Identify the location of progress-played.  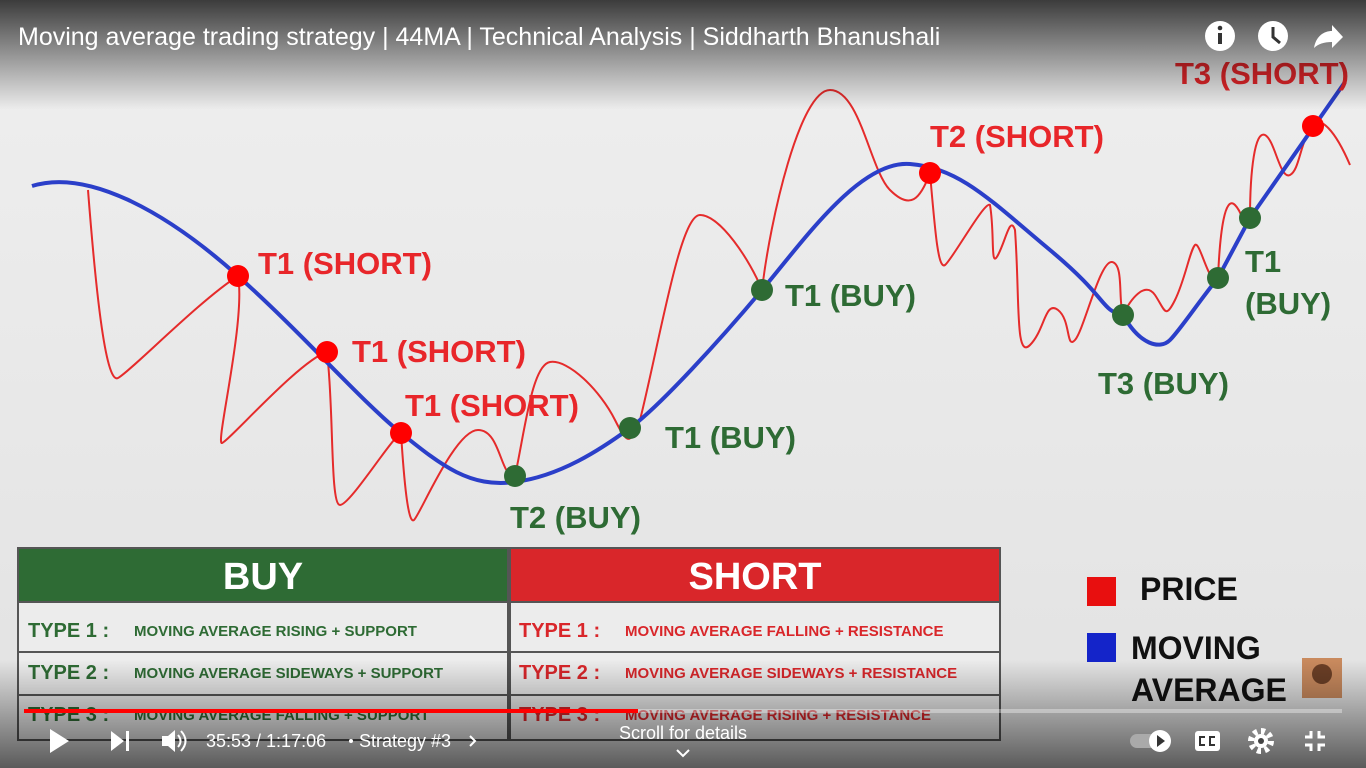
(331, 711).